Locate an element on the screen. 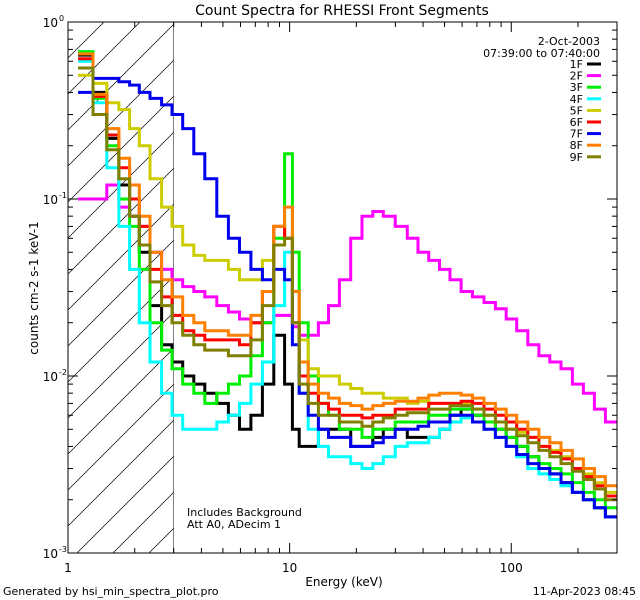 This screenshot has width=640, height=600. y-tick-exponent: -1 is located at coordinates (63, 195).